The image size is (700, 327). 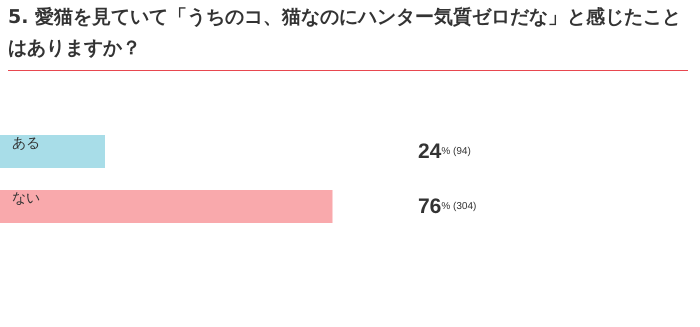 What do you see at coordinates (26, 198) in the screenshot?
I see `y-tick-label: ない` at bounding box center [26, 198].